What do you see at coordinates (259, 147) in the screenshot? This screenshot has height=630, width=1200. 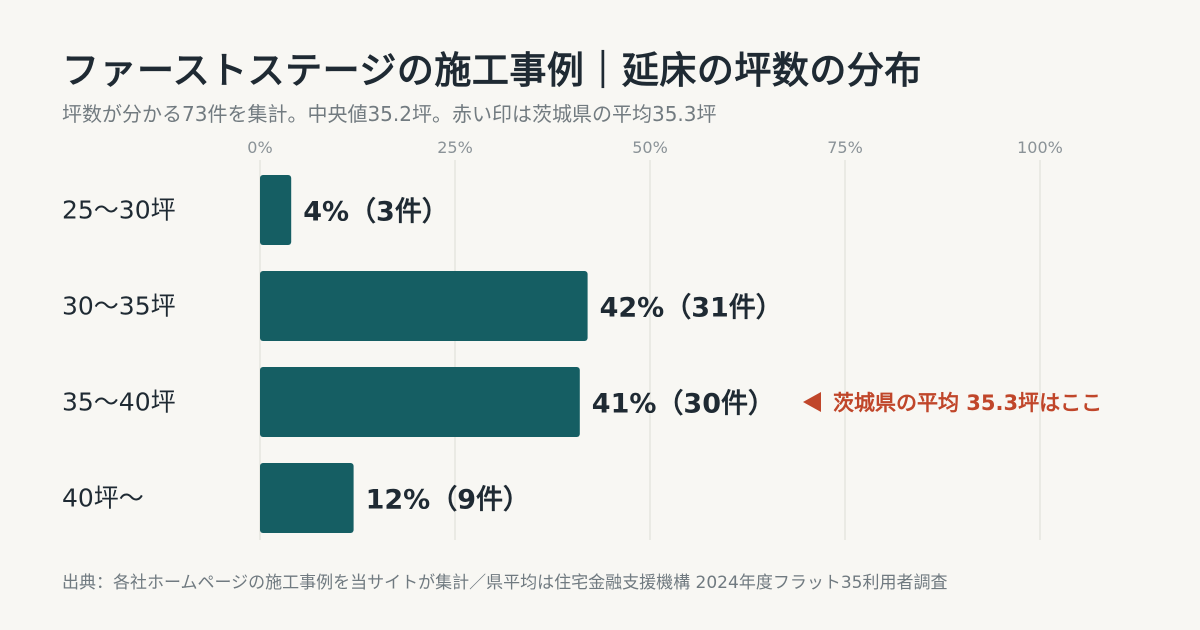 I see `x-tick-label: 0%` at bounding box center [259, 147].